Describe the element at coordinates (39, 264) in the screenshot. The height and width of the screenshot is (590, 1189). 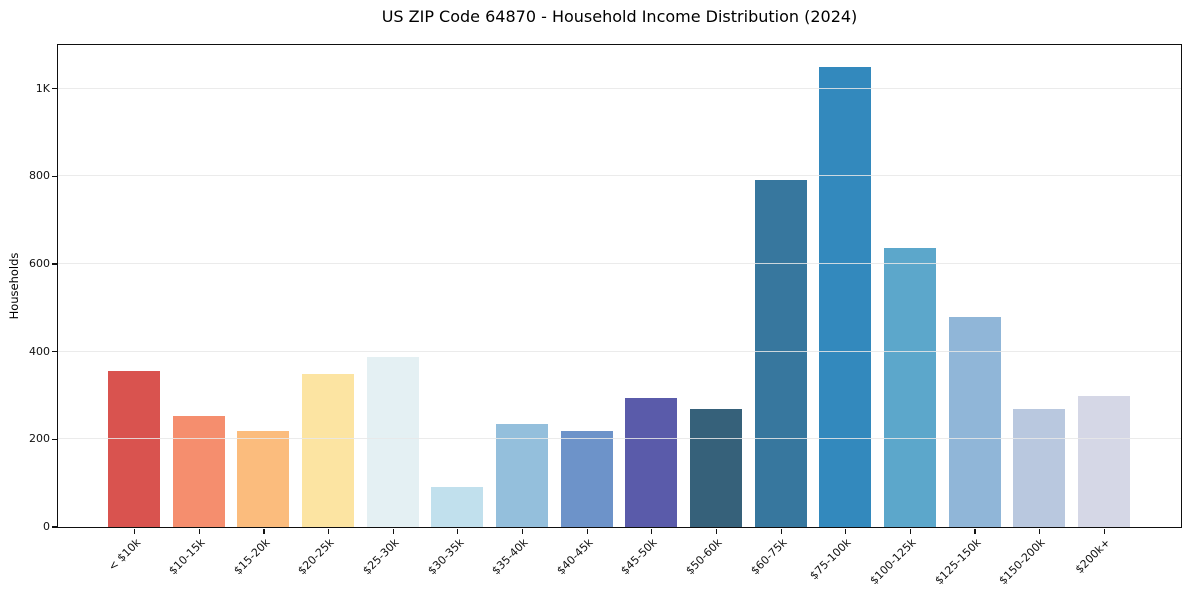
I see `y-tick-label: 600` at that location.